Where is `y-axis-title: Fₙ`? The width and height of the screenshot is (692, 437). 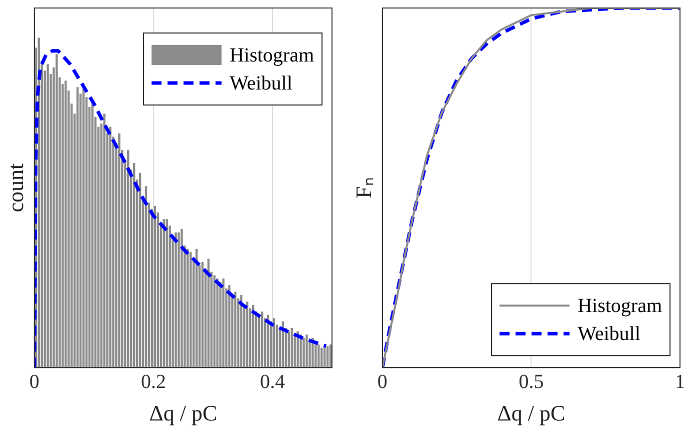 y-axis-title: Fₙ is located at coordinates (363, 187).